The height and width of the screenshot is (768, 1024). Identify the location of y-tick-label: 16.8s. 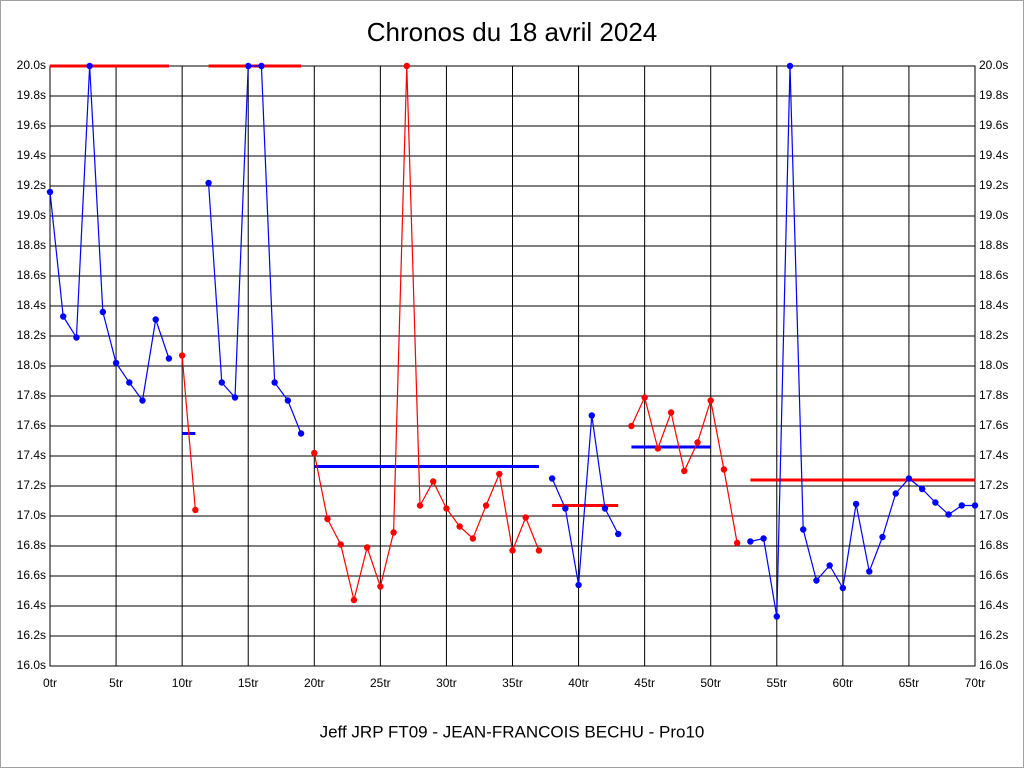
(31, 545).